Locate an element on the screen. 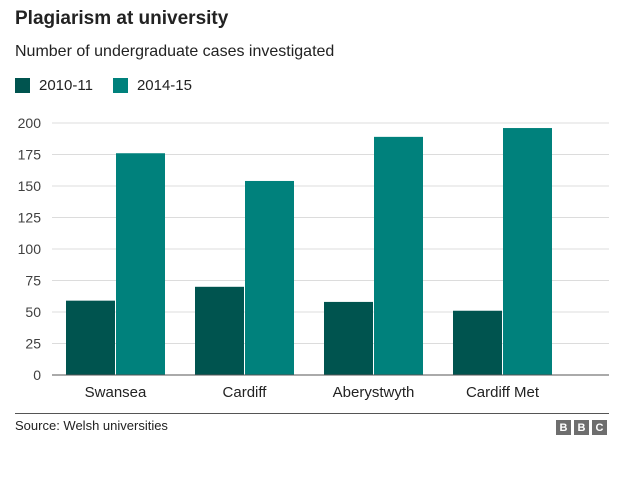 The width and height of the screenshot is (624, 485). legend-label-series-1: 2010-11 is located at coordinates (66, 85).